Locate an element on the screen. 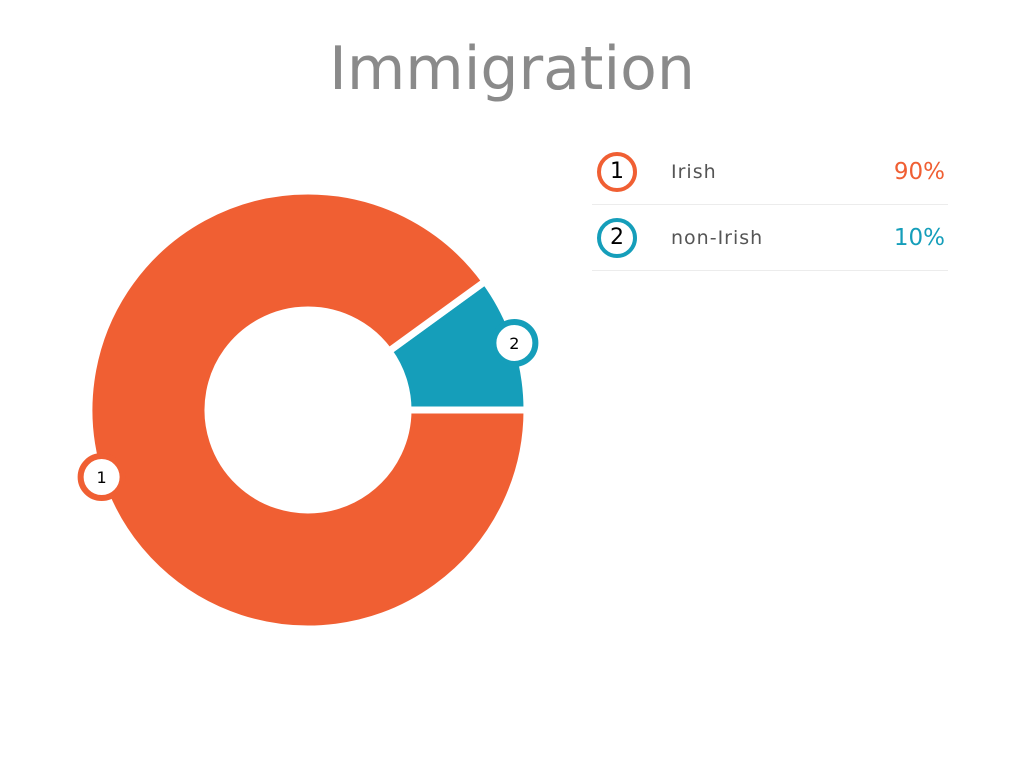 The width and height of the screenshot is (1024, 768). slice-label-badge: 1 is located at coordinates (101, 477).